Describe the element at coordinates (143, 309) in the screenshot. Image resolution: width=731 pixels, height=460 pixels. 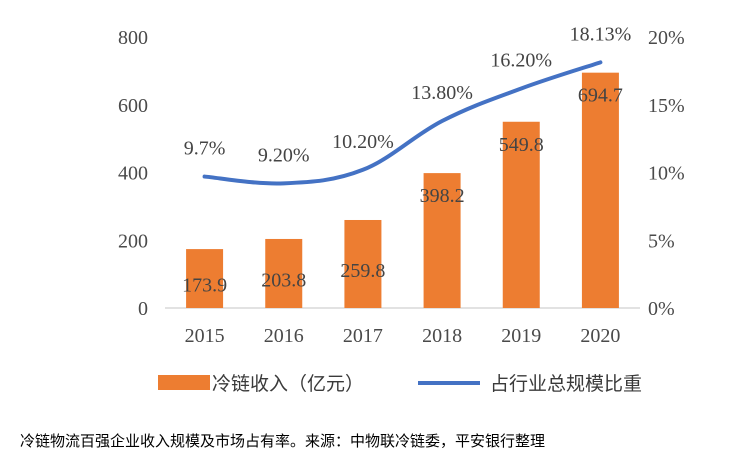
I see `left-y-tick-label: 0` at that location.